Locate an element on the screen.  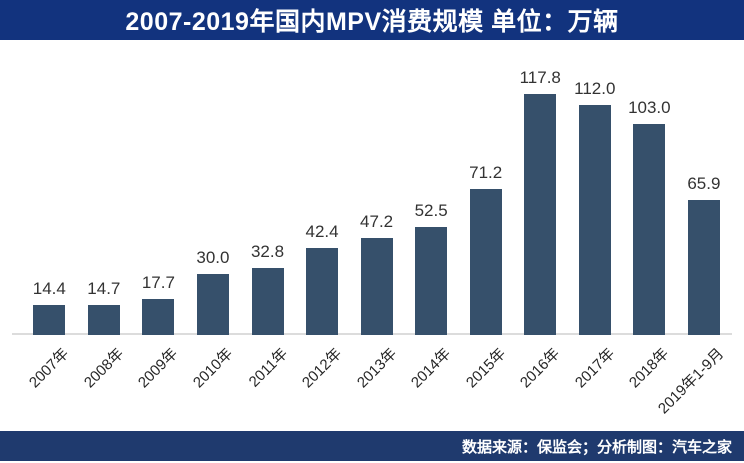
value-label-2011年: 32.8 is located at coordinates (267, 251).